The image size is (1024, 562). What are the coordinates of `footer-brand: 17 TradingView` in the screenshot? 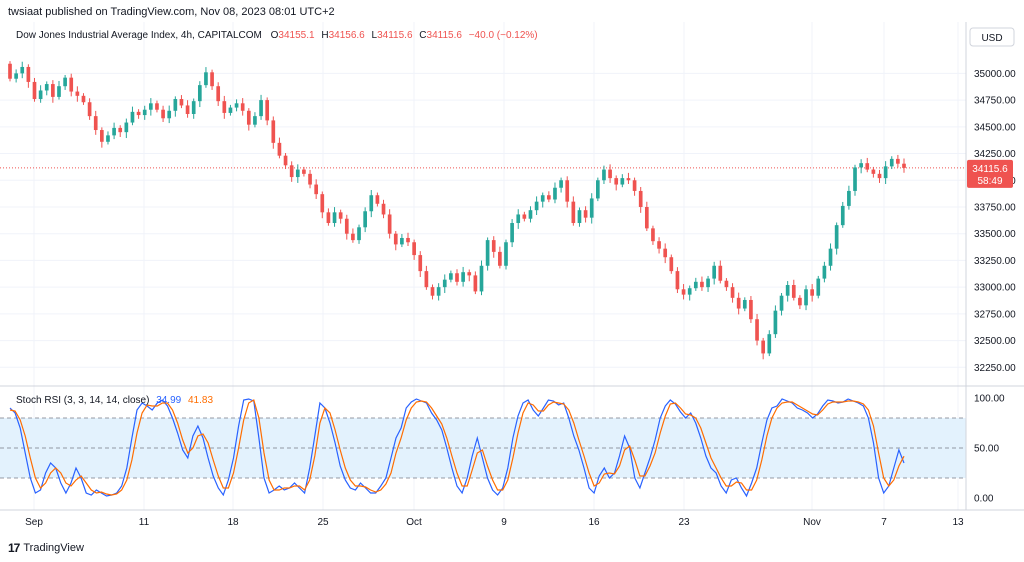 It's located at (46, 548).